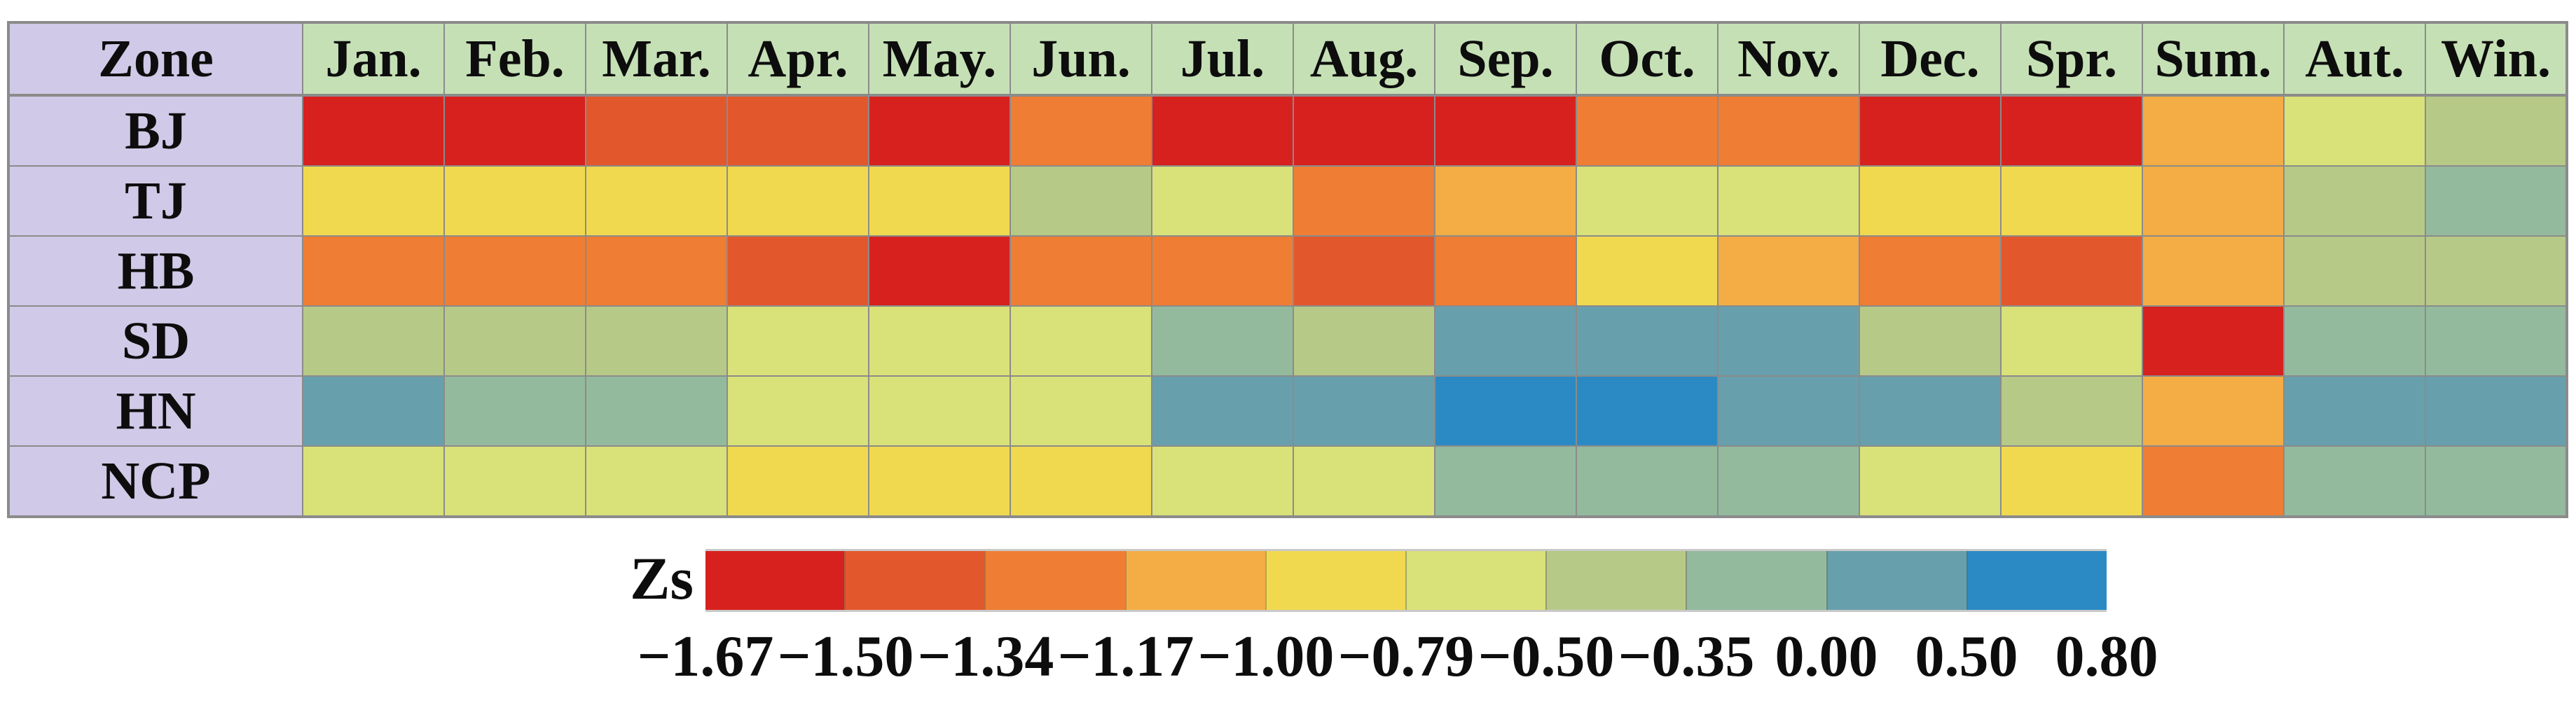 Image resolution: width=2576 pixels, height=703 pixels. I want to click on column-header-spr: Spr., so click(2071, 59).